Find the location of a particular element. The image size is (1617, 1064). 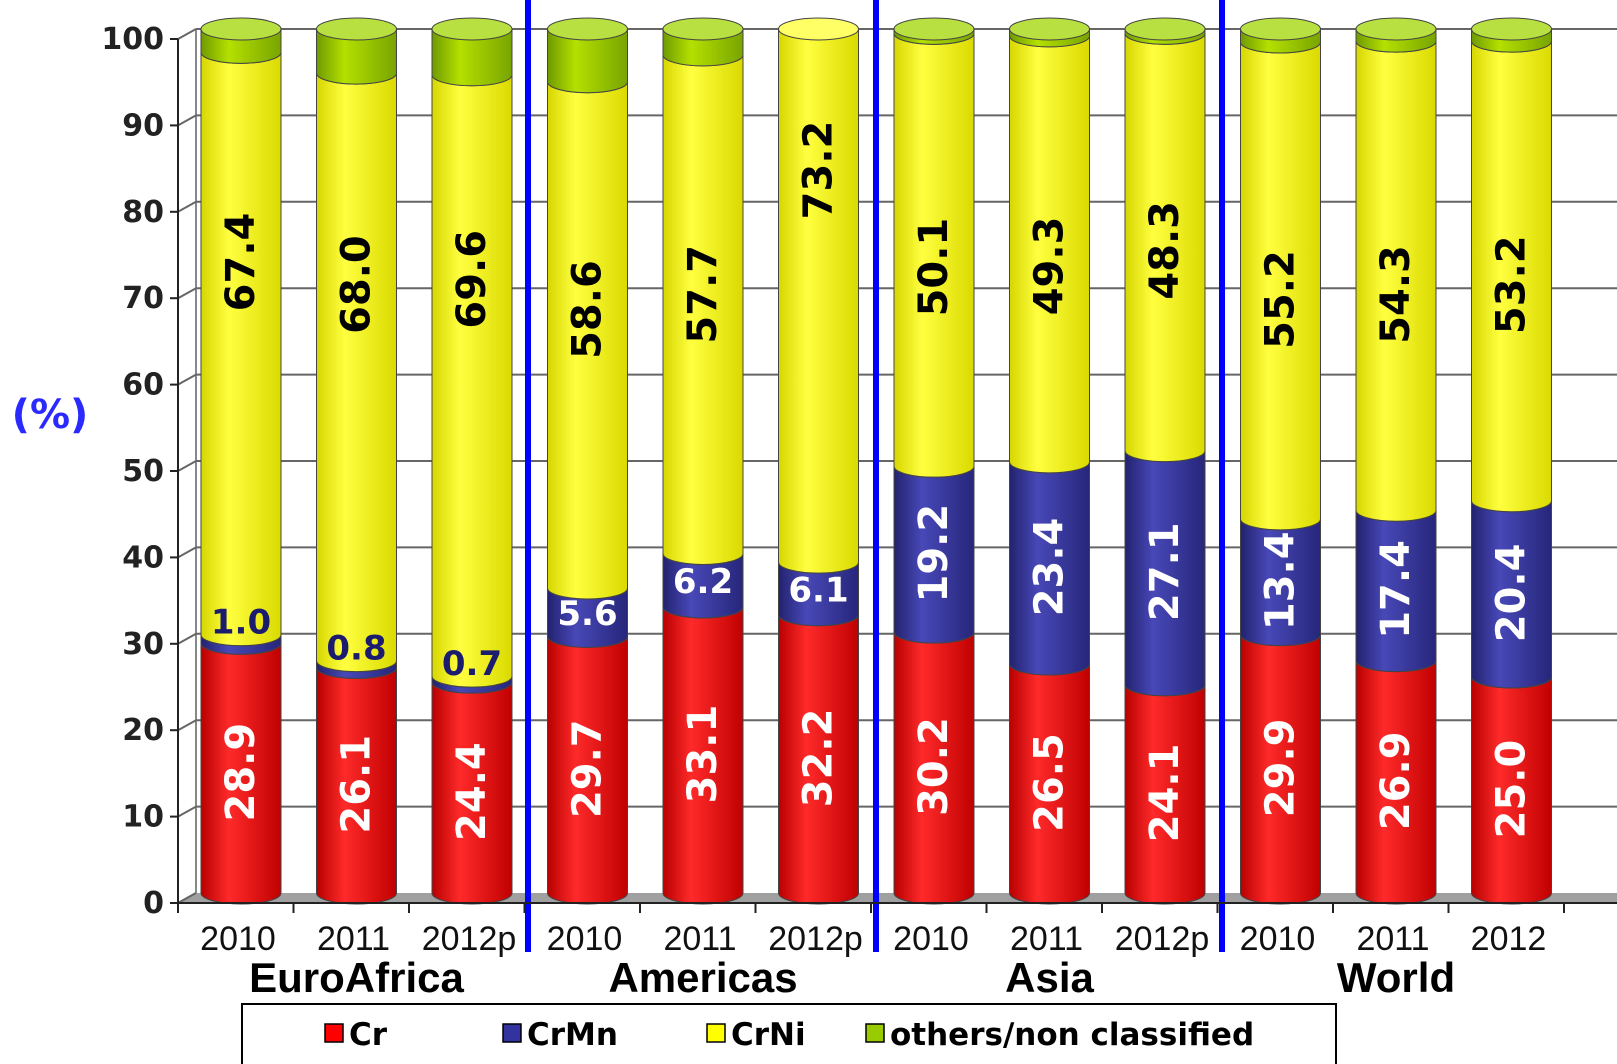

data-label: 53.2 is located at coordinates (1512, 284).